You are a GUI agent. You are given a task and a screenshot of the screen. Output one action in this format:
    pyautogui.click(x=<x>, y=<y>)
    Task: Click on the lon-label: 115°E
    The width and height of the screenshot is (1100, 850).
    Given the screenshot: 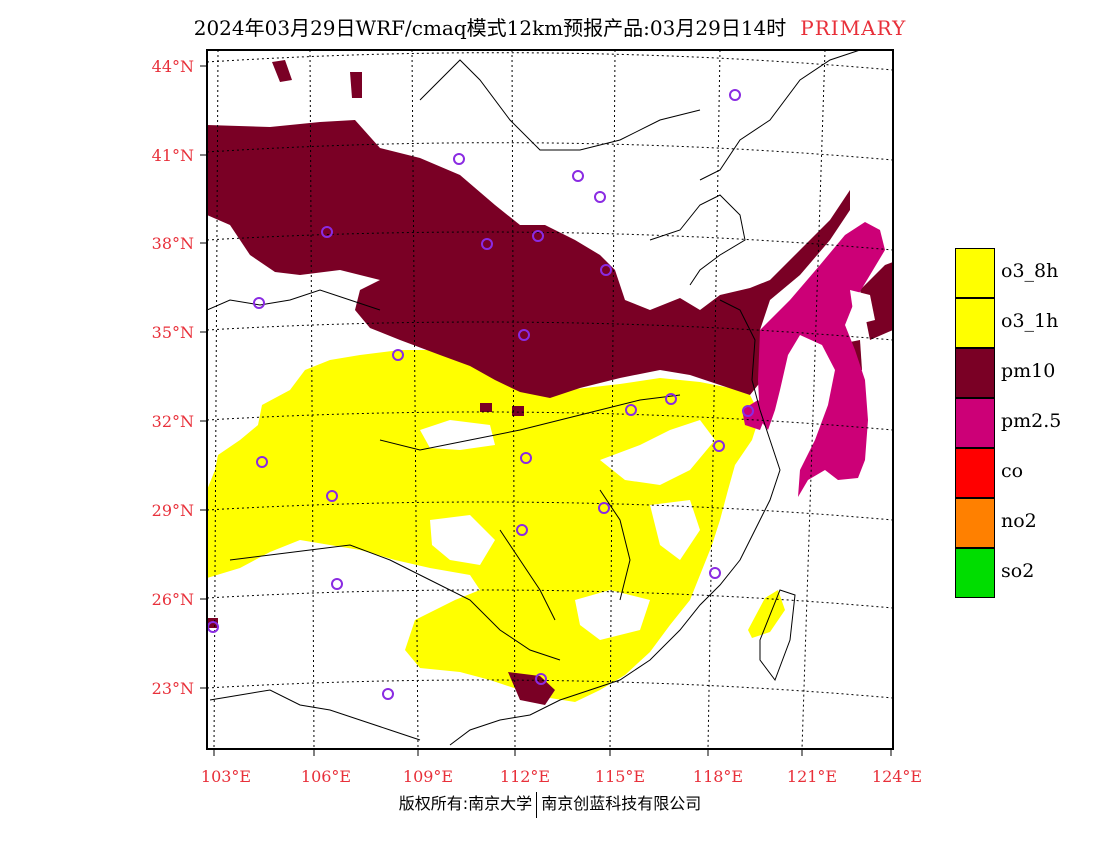 What is the action you would take?
    pyautogui.click(x=620, y=776)
    